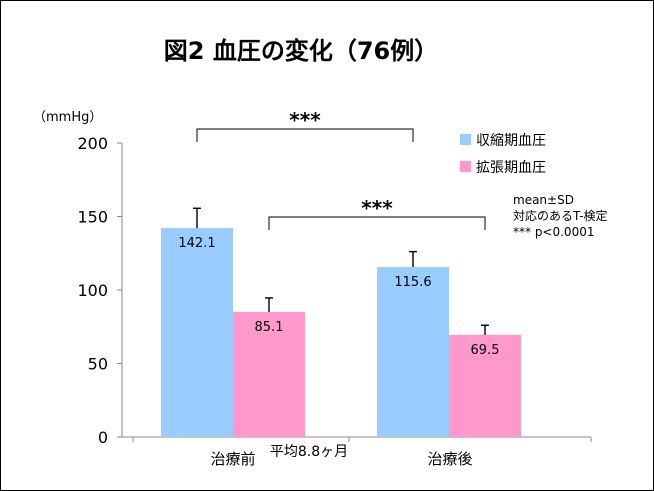 The width and height of the screenshot is (654, 491). What do you see at coordinates (341, 271) in the screenshot?
I see `error-bars` at bounding box center [341, 271].